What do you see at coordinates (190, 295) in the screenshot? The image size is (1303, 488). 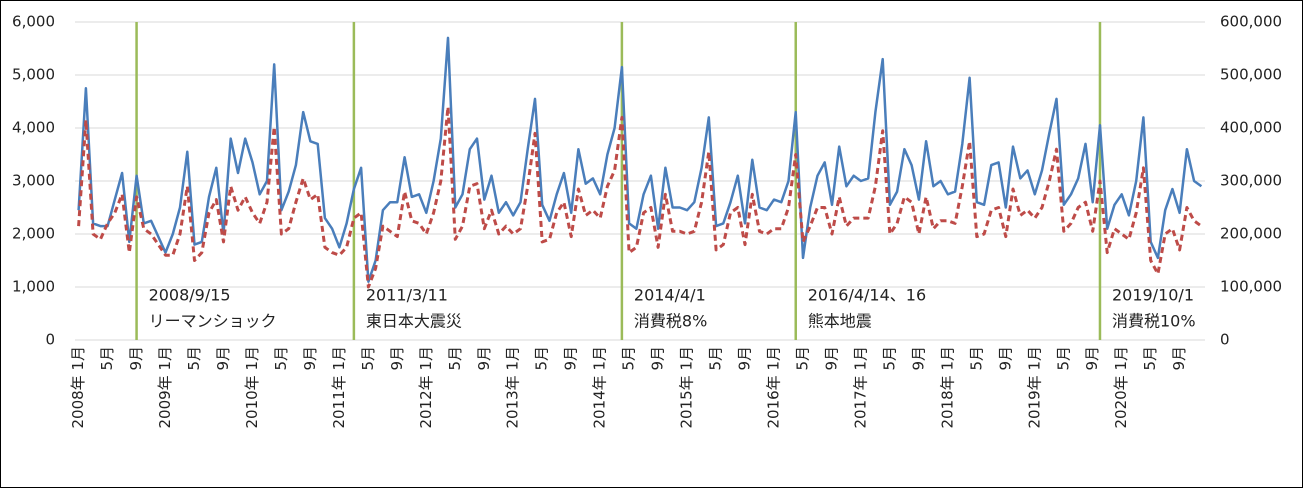 I see `annotation-date: 2008/9/15` at bounding box center [190, 295].